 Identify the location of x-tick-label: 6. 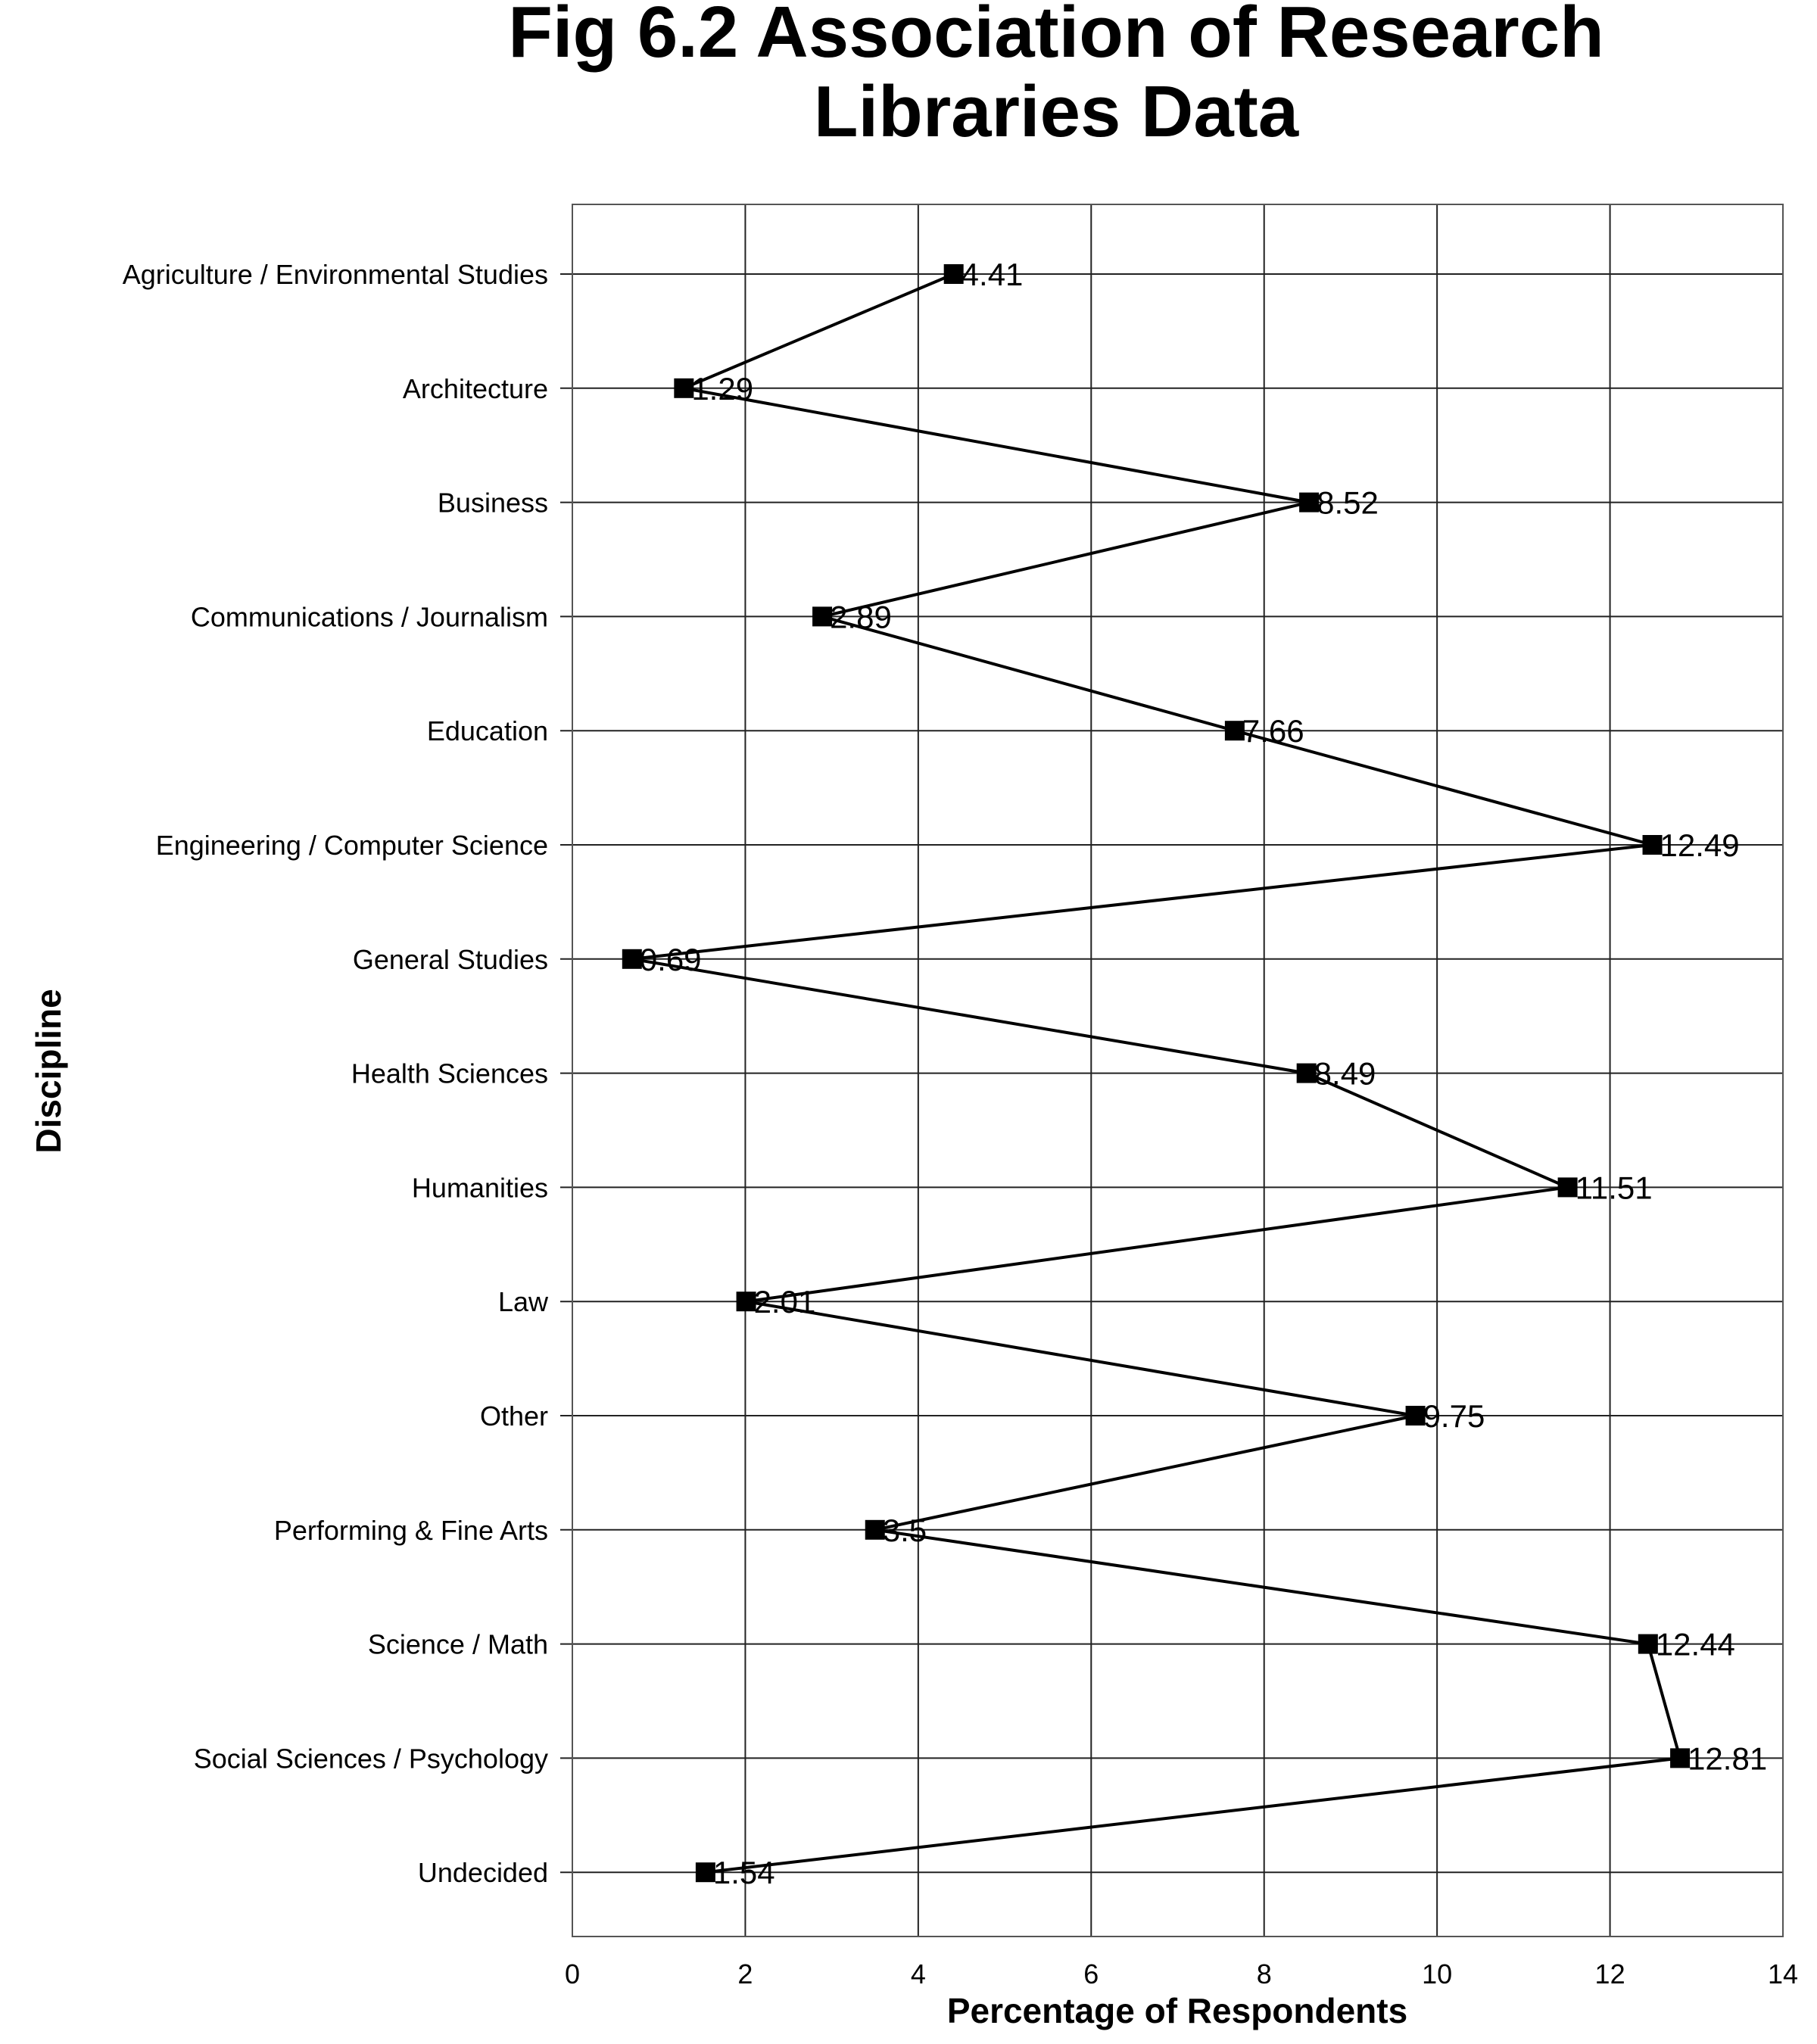
(1091, 1973).